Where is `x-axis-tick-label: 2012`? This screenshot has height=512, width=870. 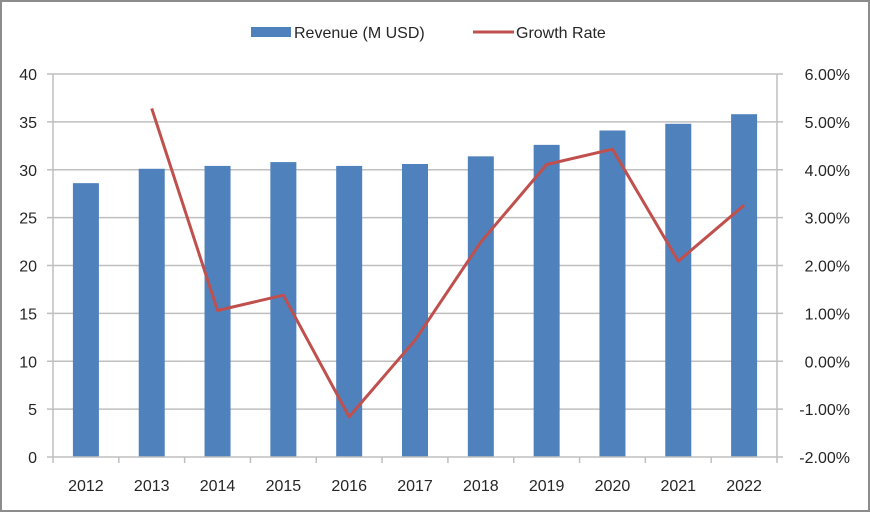
x-axis-tick-label: 2012 is located at coordinates (86, 486).